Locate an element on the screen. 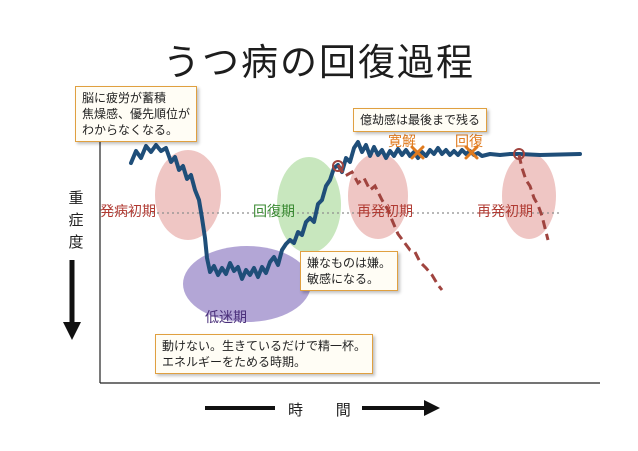 Image resolution: width=638 pixels, height=451 pixels. severity-char-2: 症 is located at coordinates (76, 220).